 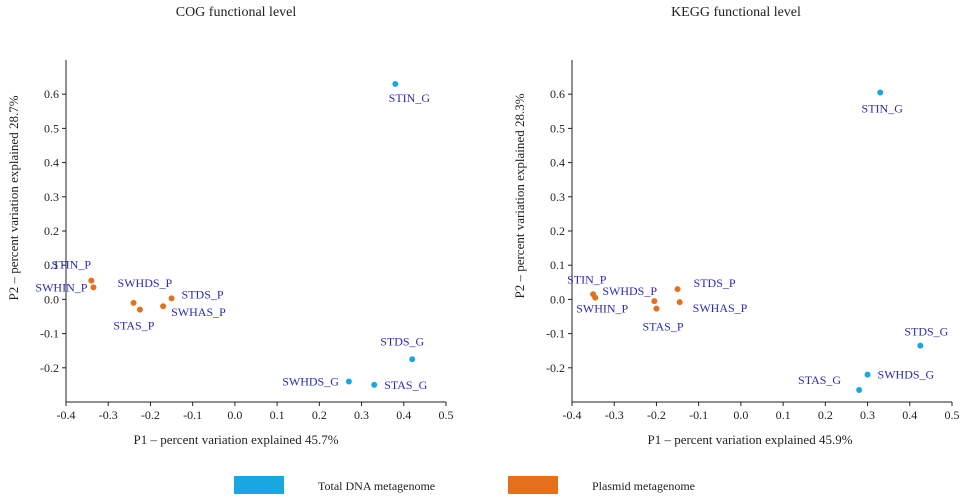 I want to click on cog-label-stds-g: STDS_G, so click(x=402, y=341).